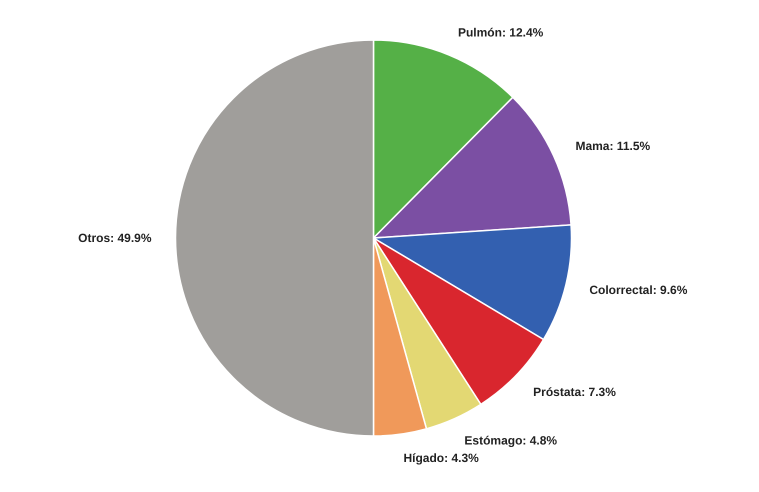  What do you see at coordinates (501, 33) in the screenshot?
I see `slice-label: Pulmón: 12.4%` at bounding box center [501, 33].